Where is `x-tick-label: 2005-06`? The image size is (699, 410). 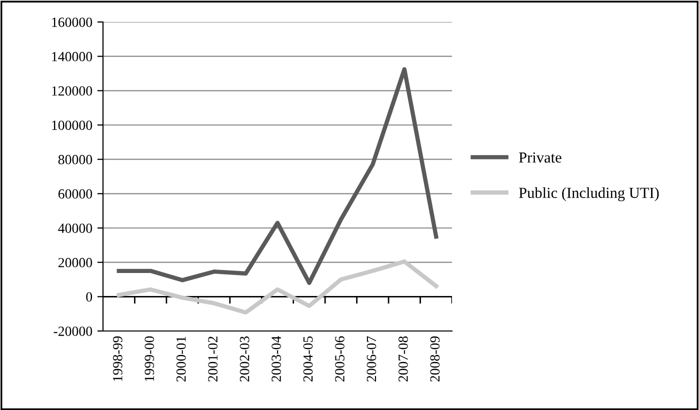
x-tick-label: 2005-06 is located at coordinates (339, 359).